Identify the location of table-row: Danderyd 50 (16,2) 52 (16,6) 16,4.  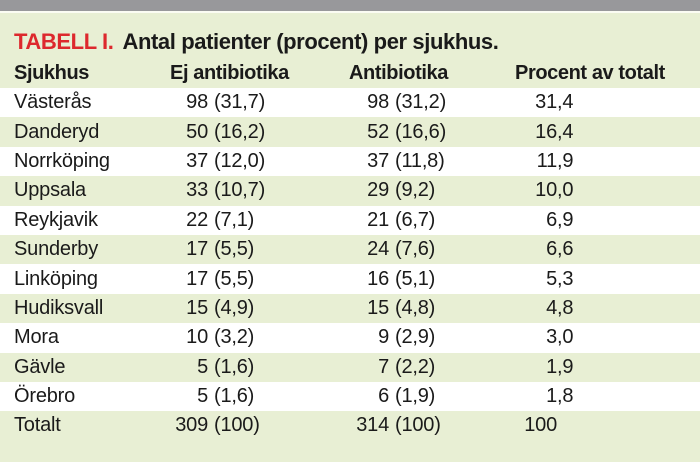
(350, 131).